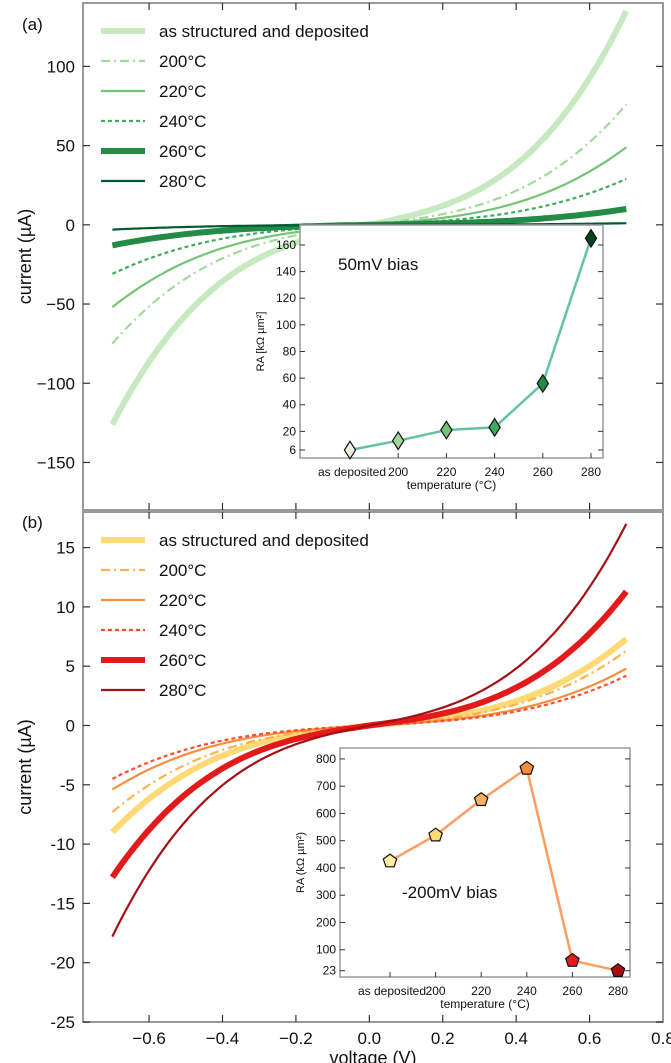 The image size is (671, 1063). Describe the element at coordinates (292, 450) in the screenshot. I see `inset-y-tick-label: 6` at that location.